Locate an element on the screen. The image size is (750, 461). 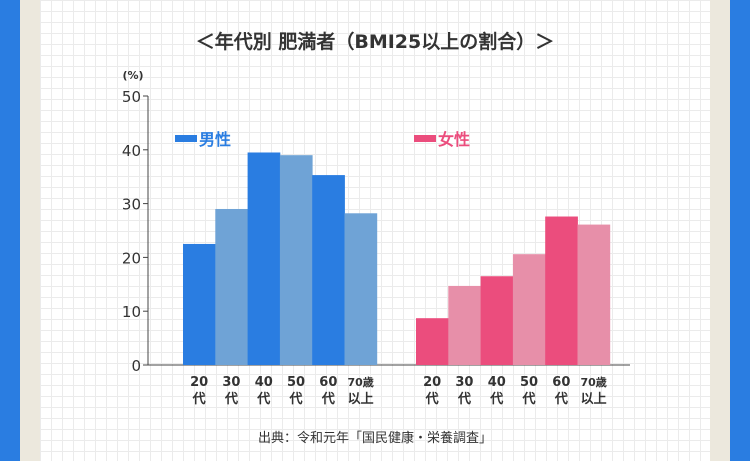
legend-label: 男性 is located at coordinates (215, 139).